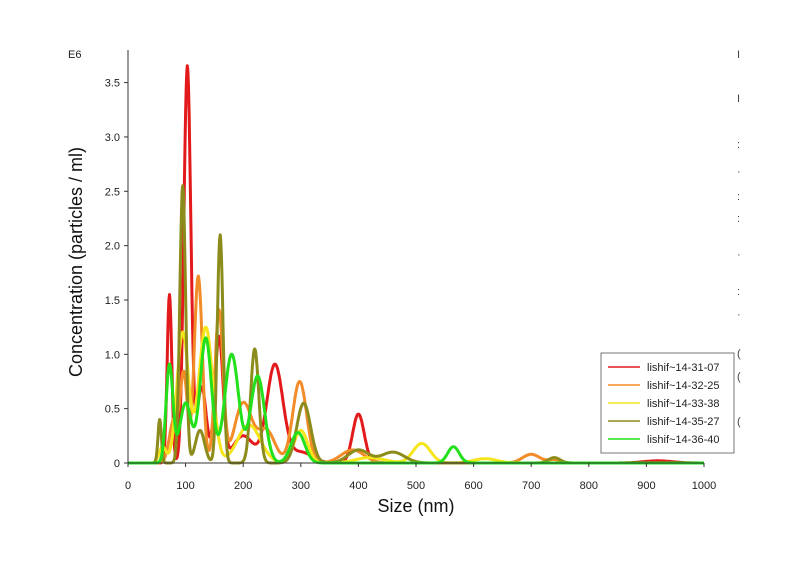 This screenshot has width=800, height=561. Describe the element at coordinates (185, 486) in the screenshot. I see `x-tick-label: 100` at that location.